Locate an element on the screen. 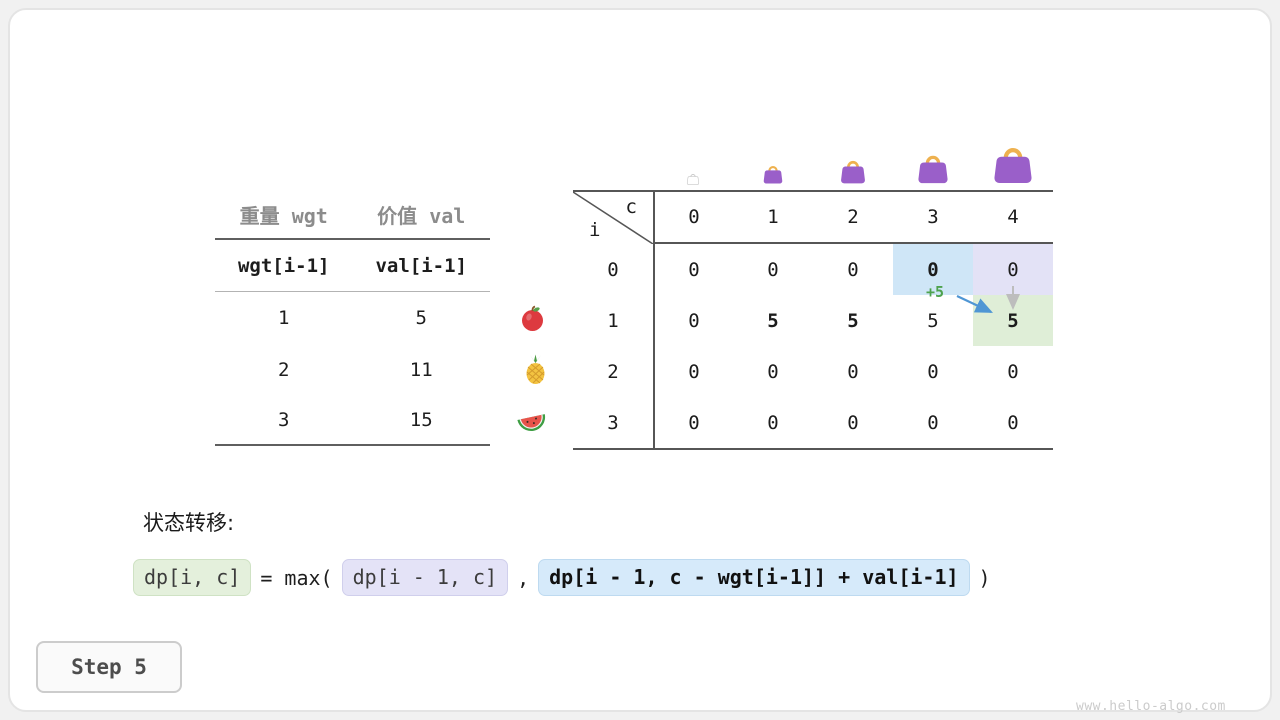 Image resolution: width=1280 pixels, height=720 pixels. bag-icon-xs is located at coordinates (773, 173).